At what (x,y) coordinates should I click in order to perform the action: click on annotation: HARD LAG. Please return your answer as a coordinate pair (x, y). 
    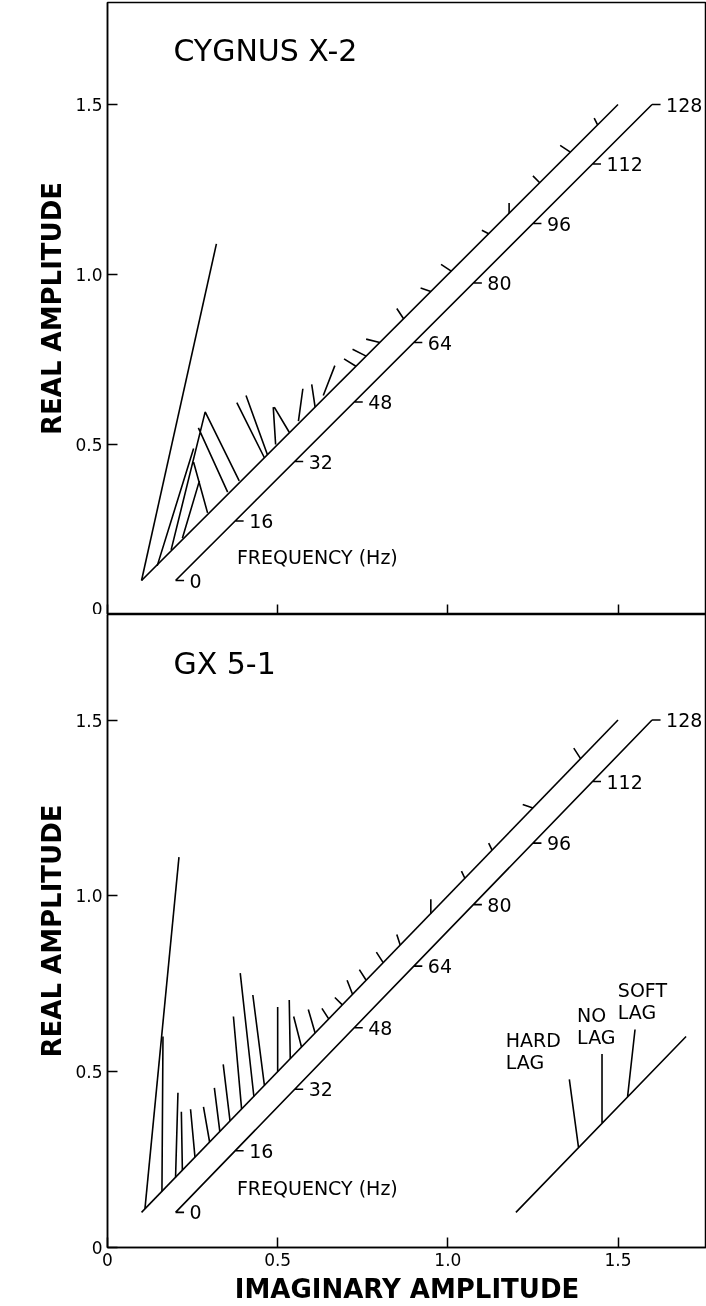
    Looking at the image, I should click on (533, 1050).